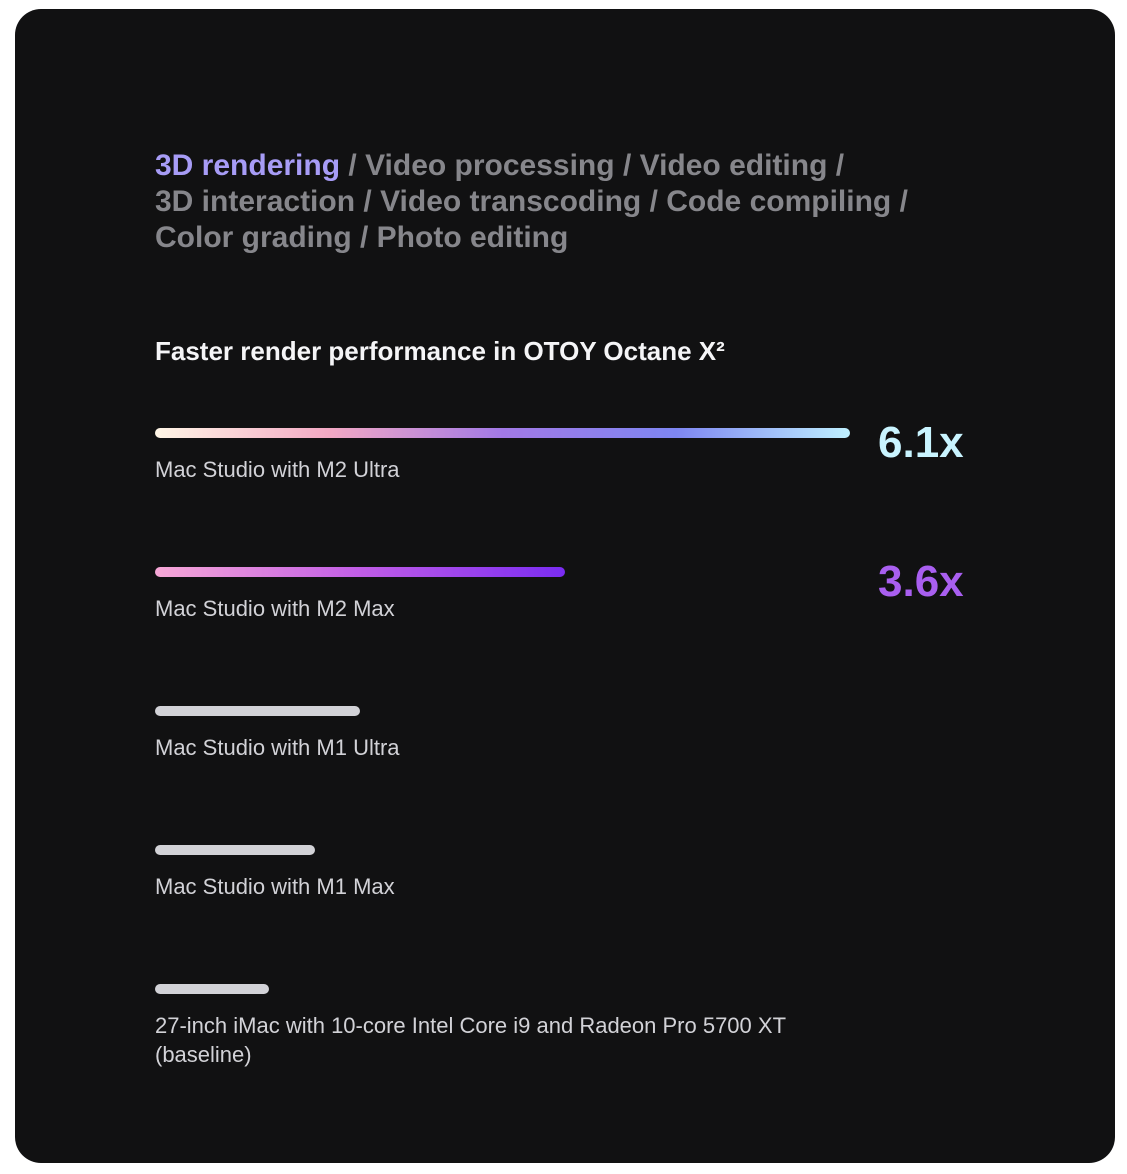  What do you see at coordinates (921, 581) in the screenshot?
I see `value-label-m2-max: 3.6x` at bounding box center [921, 581].